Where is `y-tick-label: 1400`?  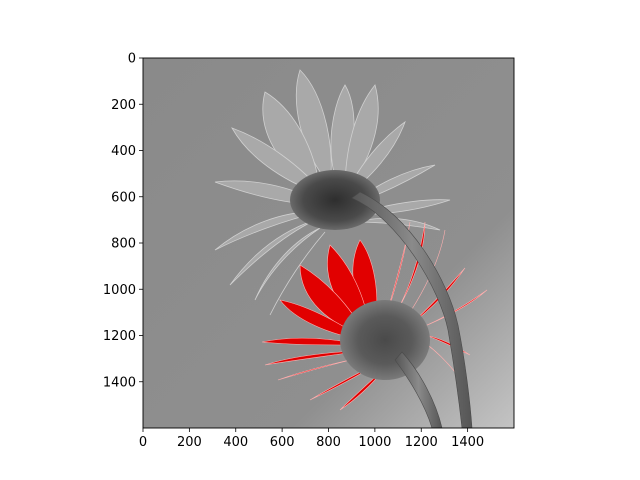 y-tick-label: 1400 is located at coordinates (119, 382).